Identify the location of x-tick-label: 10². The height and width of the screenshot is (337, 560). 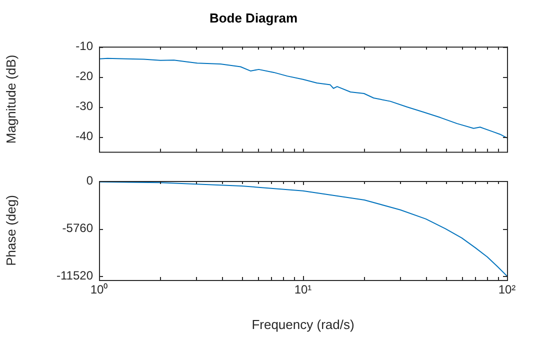
(507, 289).